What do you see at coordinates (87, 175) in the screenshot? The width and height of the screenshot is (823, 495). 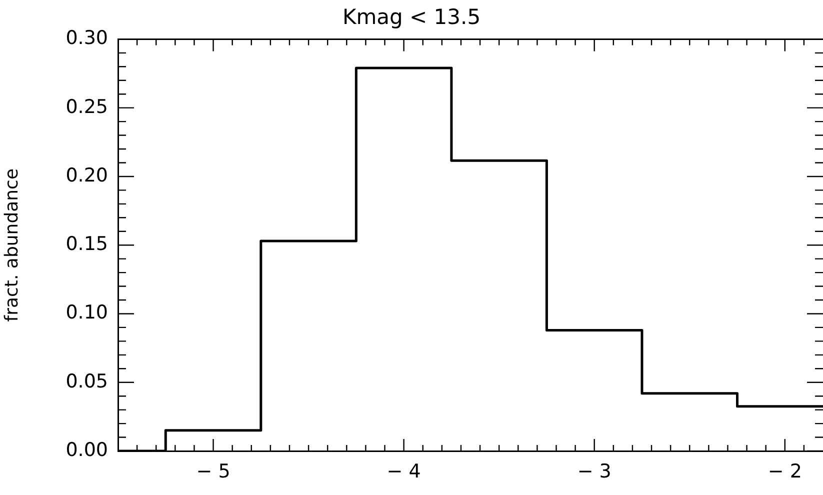 I see `y-tick-label: 0.20` at bounding box center [87, 175].